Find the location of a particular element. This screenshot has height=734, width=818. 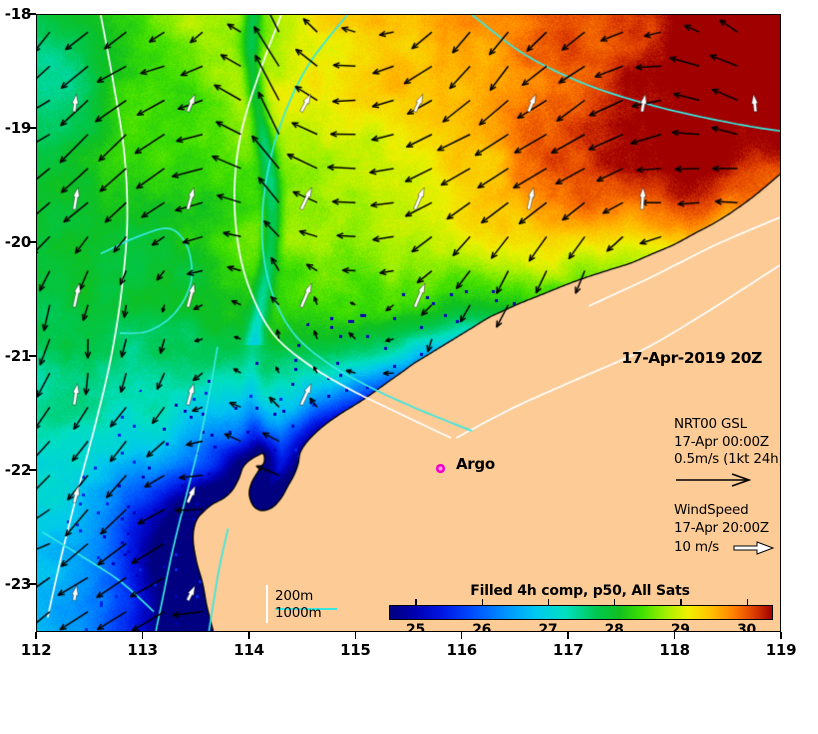

current-vector-legend: NRT00 GSL 17-Apr 00:00Z 0.5m/s (1kt 24h) is located at coordinates (727, 453).